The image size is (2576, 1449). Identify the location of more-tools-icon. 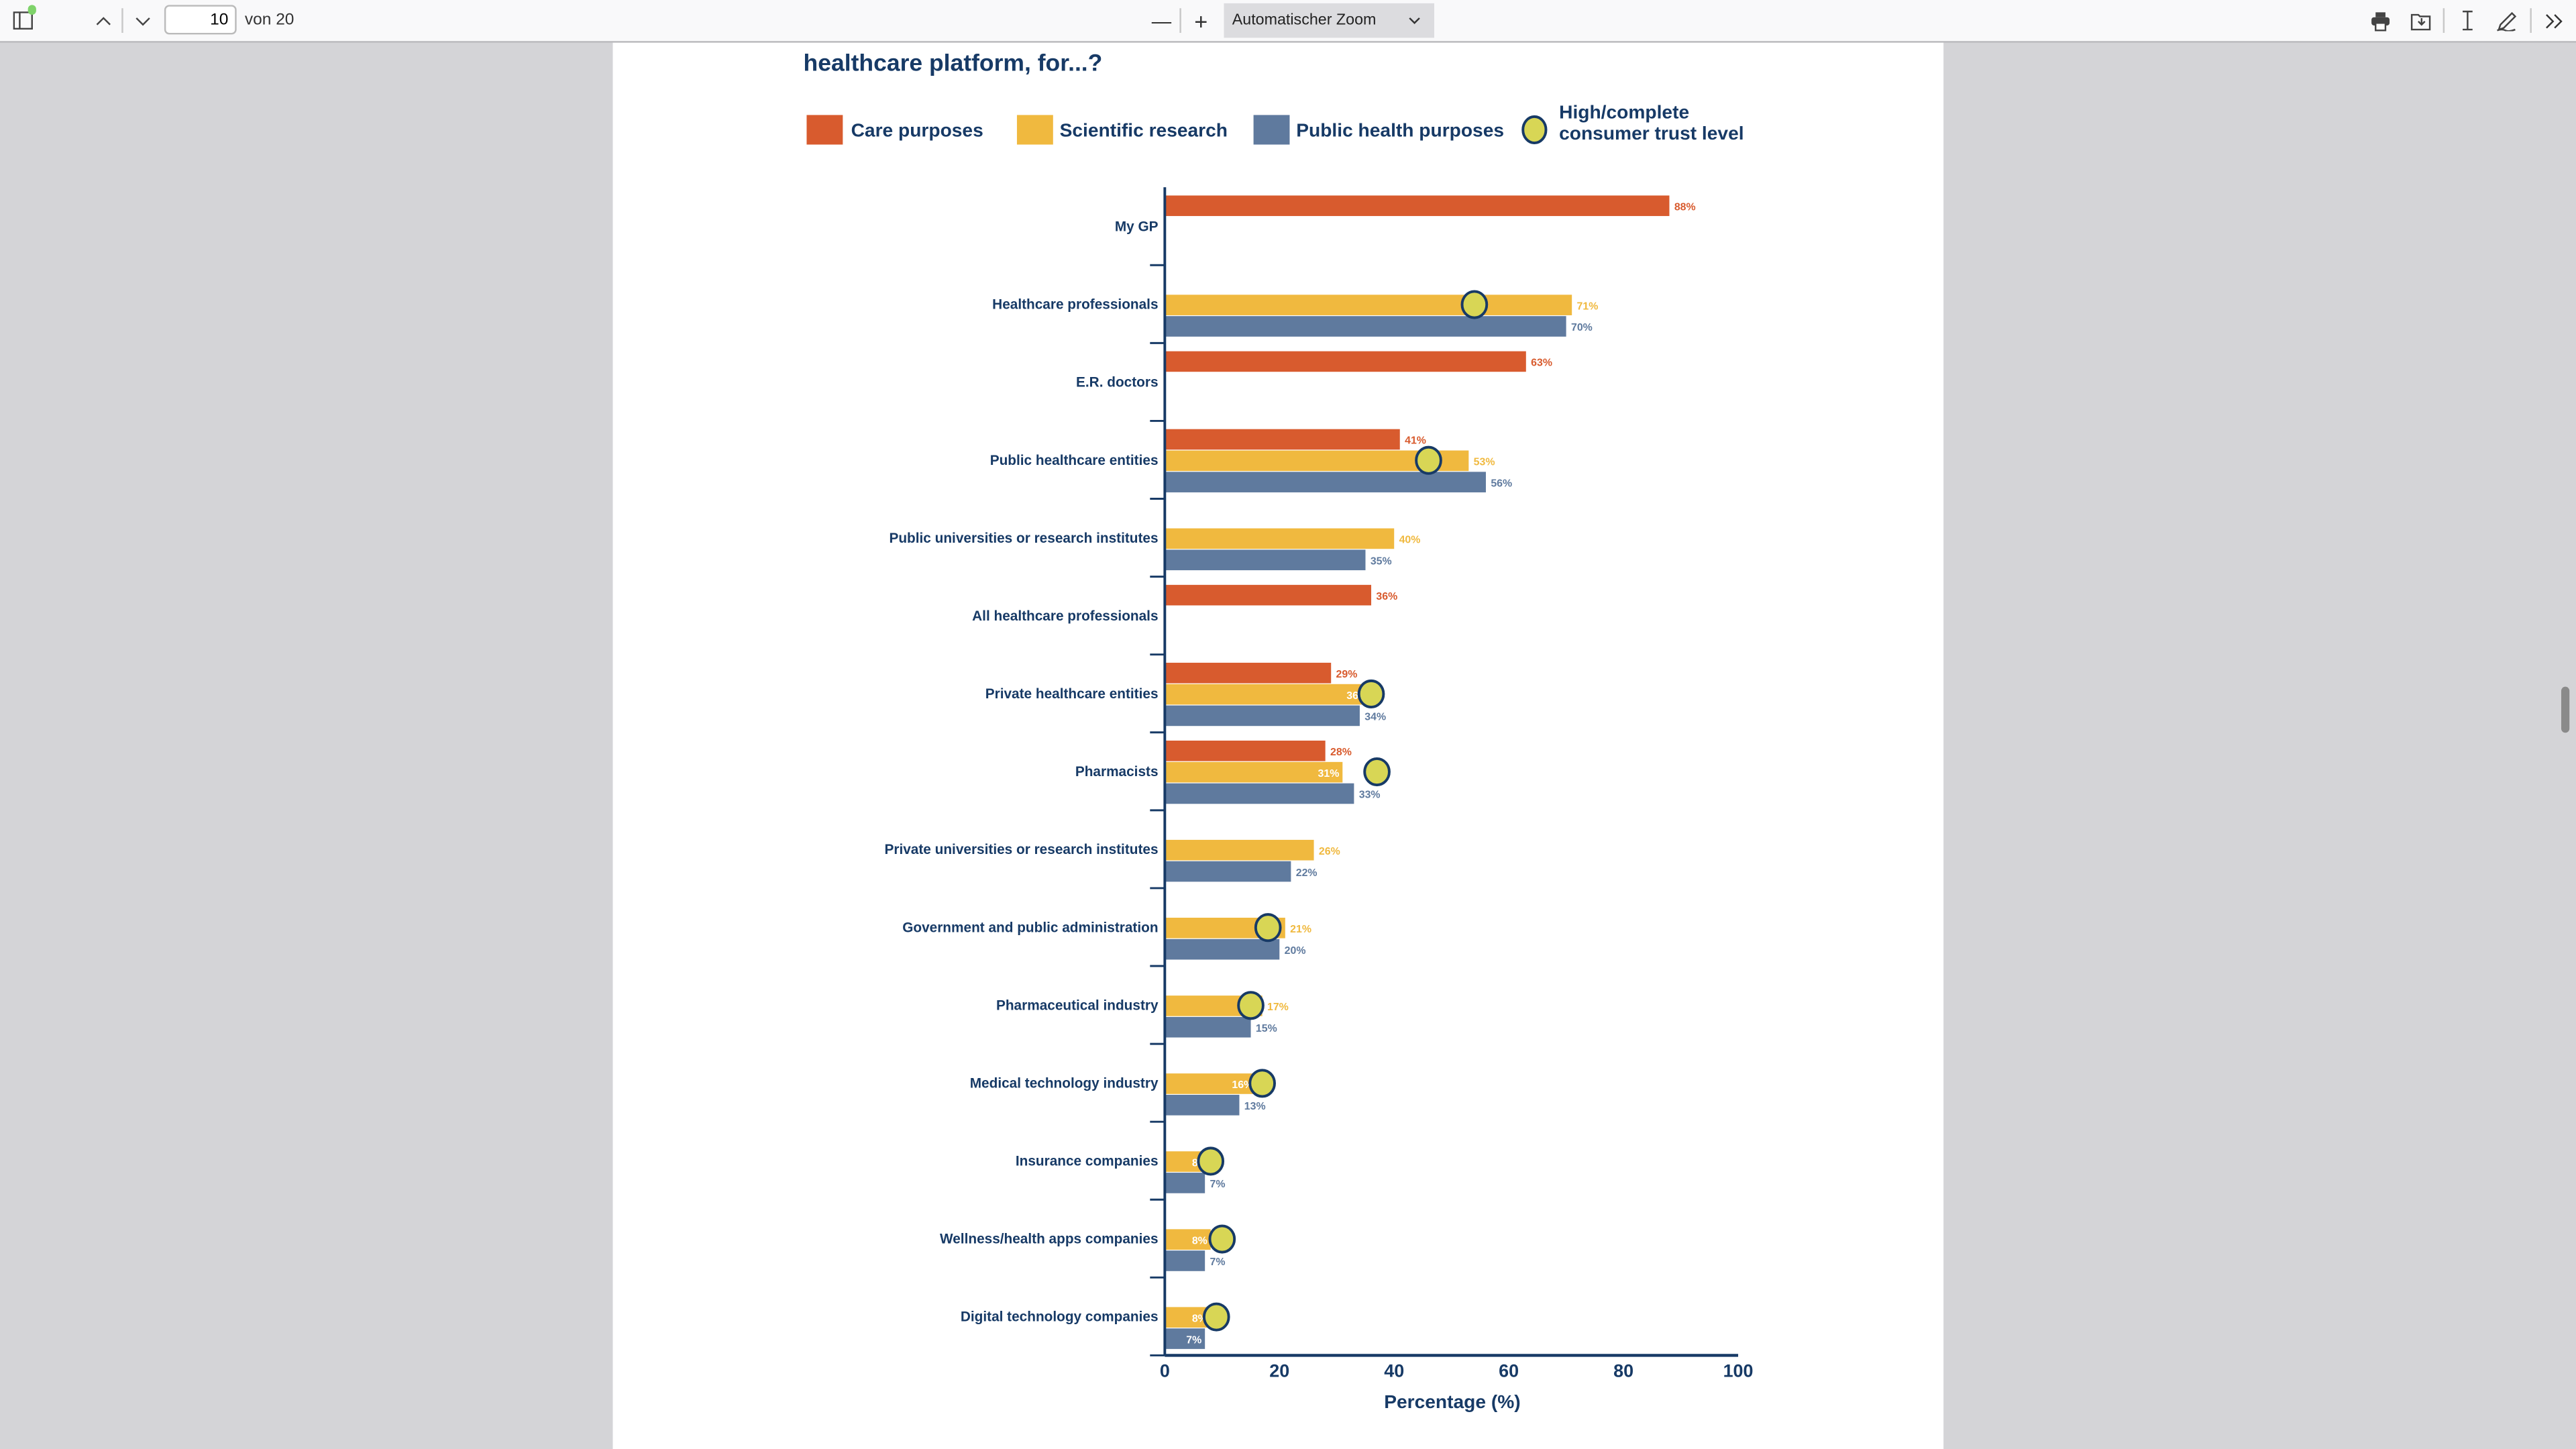
(2554, 20).